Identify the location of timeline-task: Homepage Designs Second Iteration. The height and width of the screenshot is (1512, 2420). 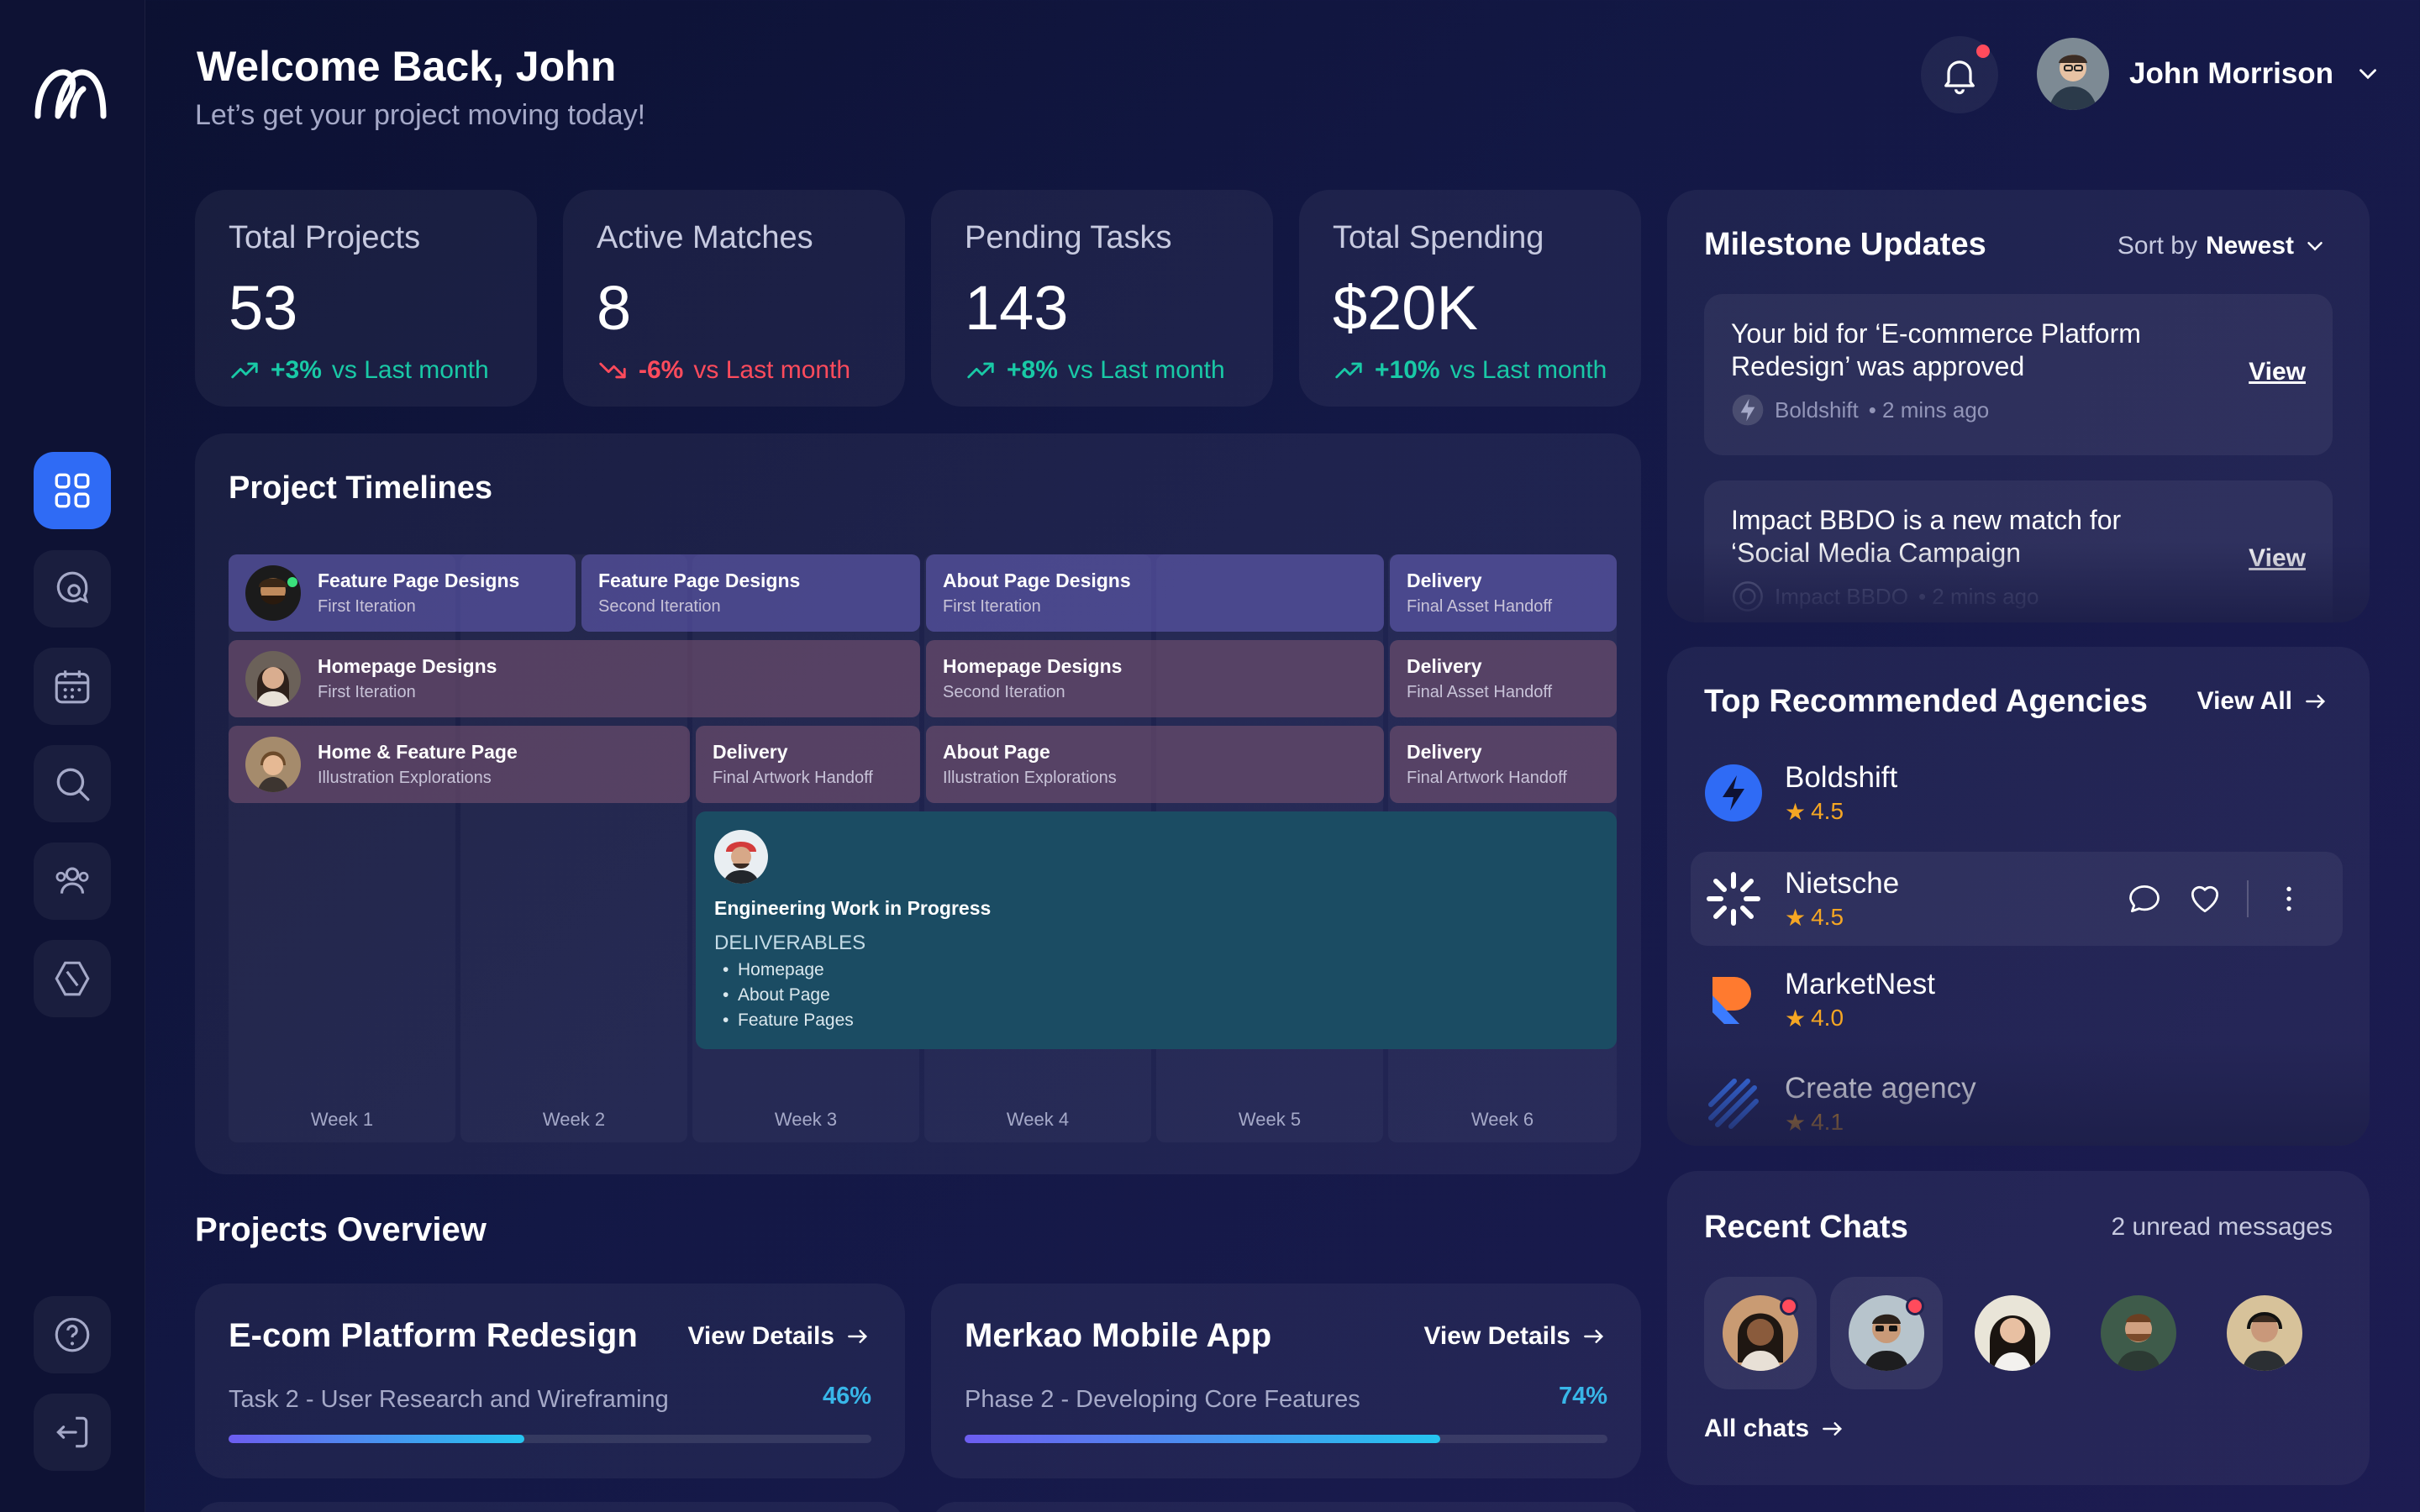
(1155, 678).